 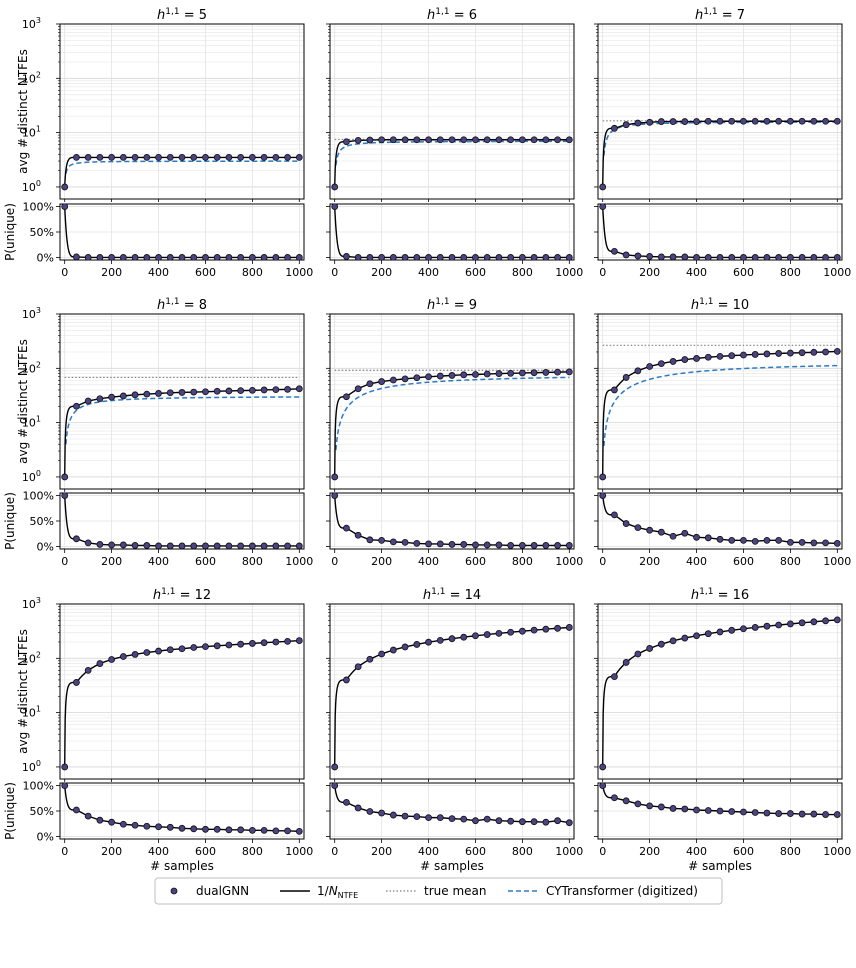 What do you see at coordinates (10, 232) in the screenshot?
I see `ylabel-bottom: P(unique)` at bounding box center [10, 232].